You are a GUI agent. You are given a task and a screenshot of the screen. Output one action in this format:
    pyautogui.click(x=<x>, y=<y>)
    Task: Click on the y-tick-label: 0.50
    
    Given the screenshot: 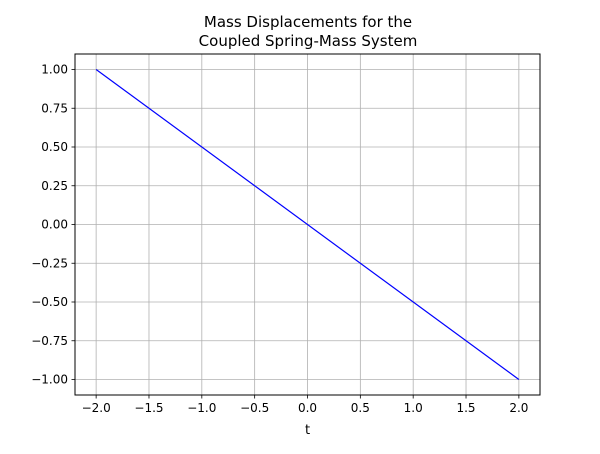 What is the action you would take?
    pyautogui.click(x=54, y=147)
    